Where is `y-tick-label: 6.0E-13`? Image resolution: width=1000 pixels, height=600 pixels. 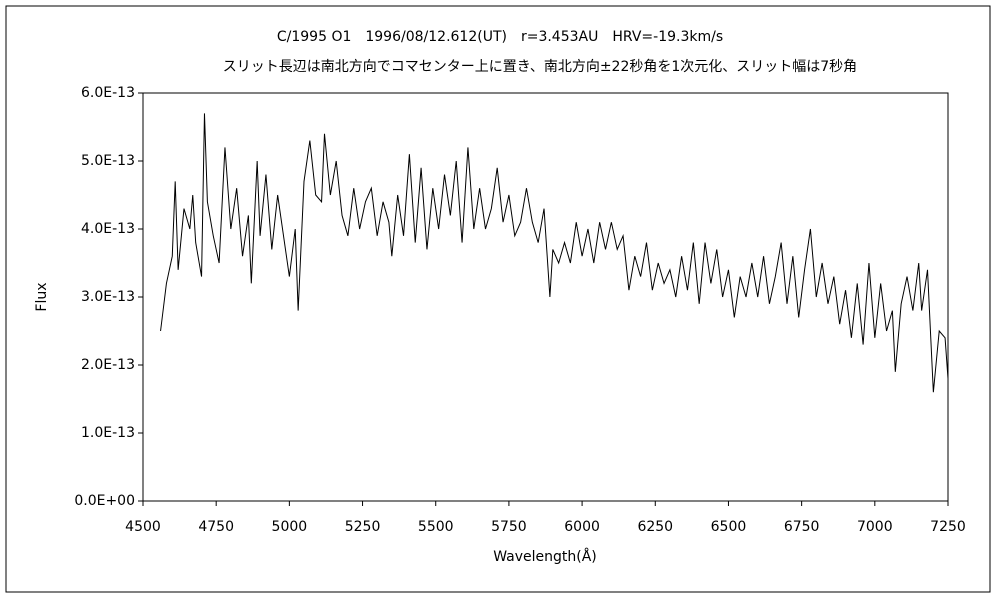 y-tick-label: 6.0E-13 is located at coordinates (108, 93).